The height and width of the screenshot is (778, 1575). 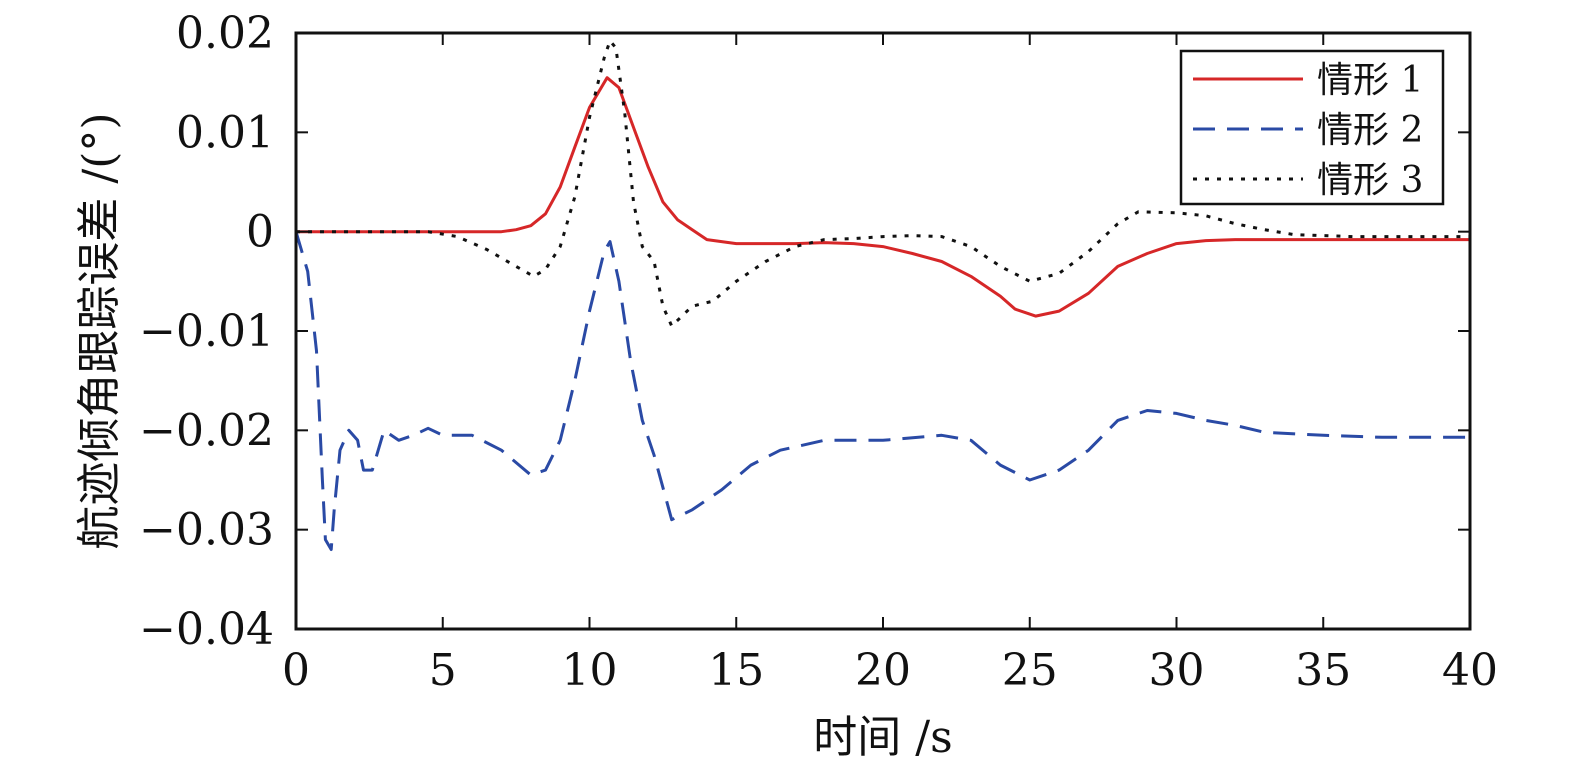 What do you see at coordinates (225, 132) in the screenshot?
I see `y-tick-label: 0.01` at bounding box center [225, 132].